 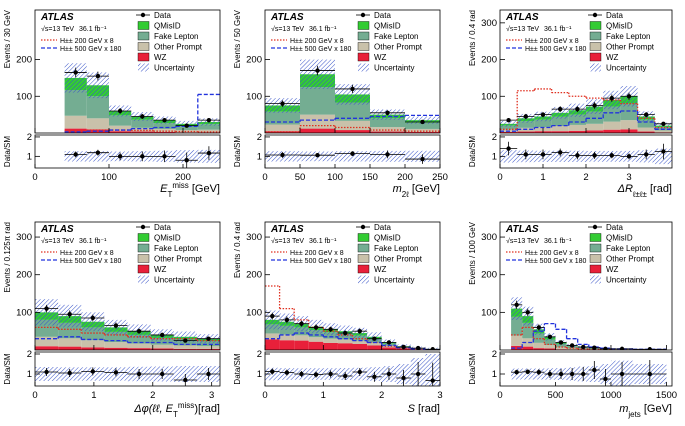 What do you see at coordinates (352, 156) in the screenshot?
I see `ratio-uncertainty-band` at bounding box center [352, 156].